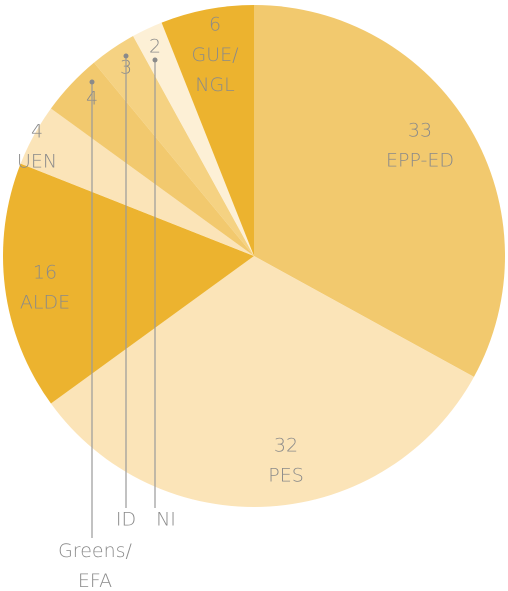 The height and width of the screenshot is (591, 508). Describe the element at coordinates (95, 580) in the screenshot. I see `label-line: EFA` at that location.